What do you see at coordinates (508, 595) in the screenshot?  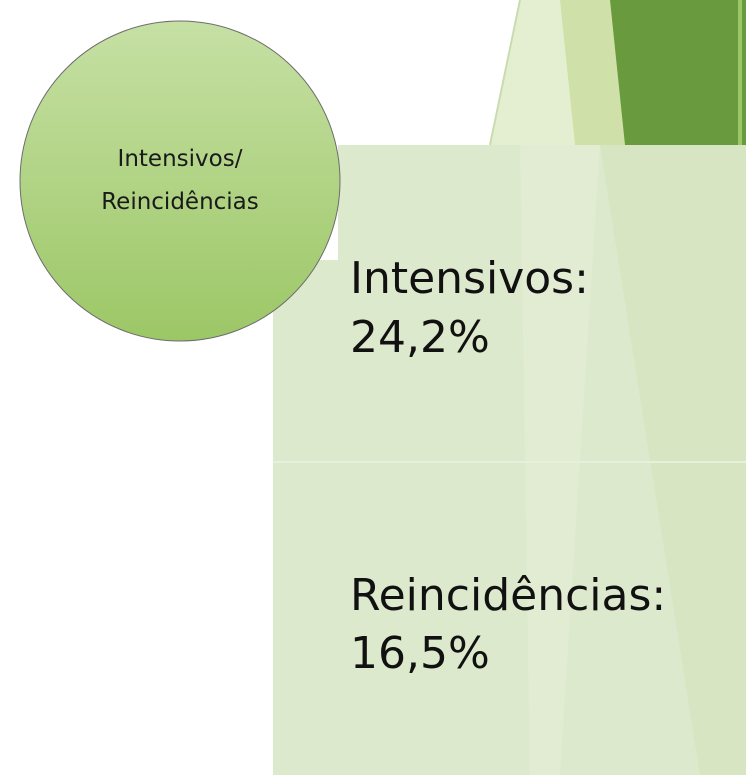 I see `item-label: Reincidências:` at bounding box center [508, 595].